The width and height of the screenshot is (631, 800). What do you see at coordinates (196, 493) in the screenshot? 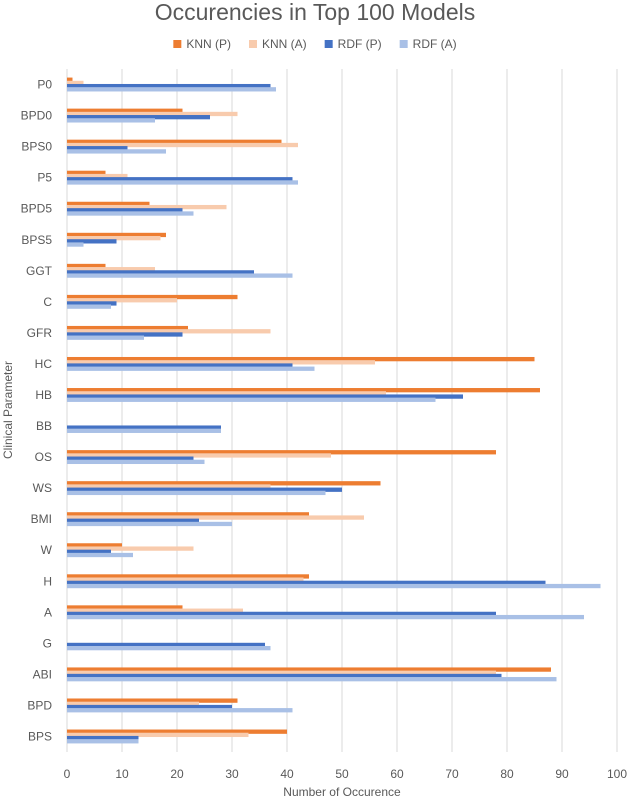
I see `bar-rdf-a-ws` at bounding box center [196, 493].